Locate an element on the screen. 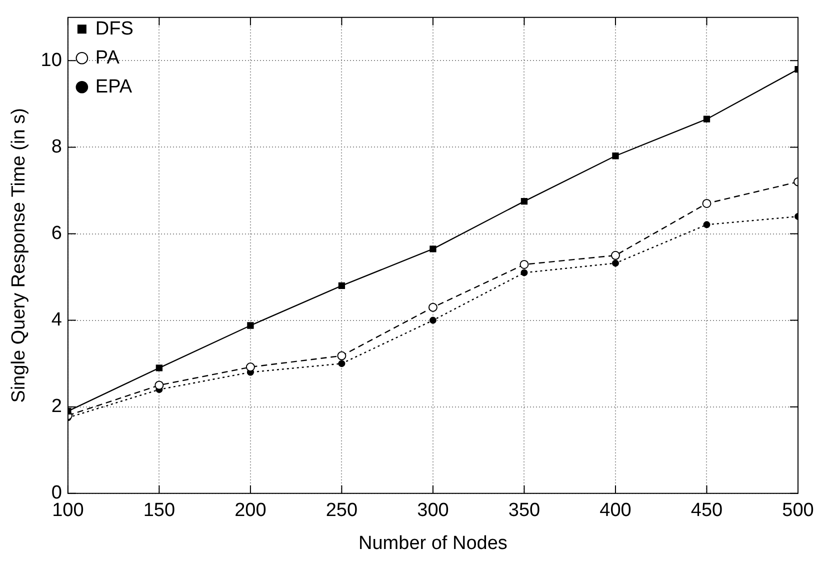  x-tick-label: 400 is located at coordinates (616, 511).